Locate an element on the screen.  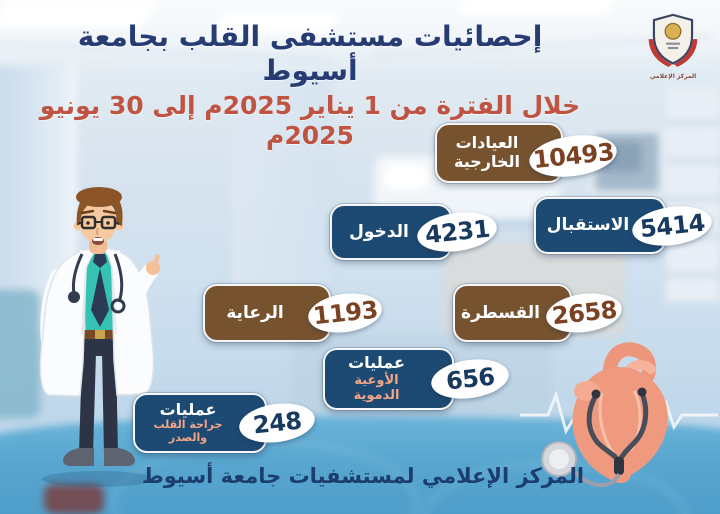
collar is located at coordinates (87, 259).